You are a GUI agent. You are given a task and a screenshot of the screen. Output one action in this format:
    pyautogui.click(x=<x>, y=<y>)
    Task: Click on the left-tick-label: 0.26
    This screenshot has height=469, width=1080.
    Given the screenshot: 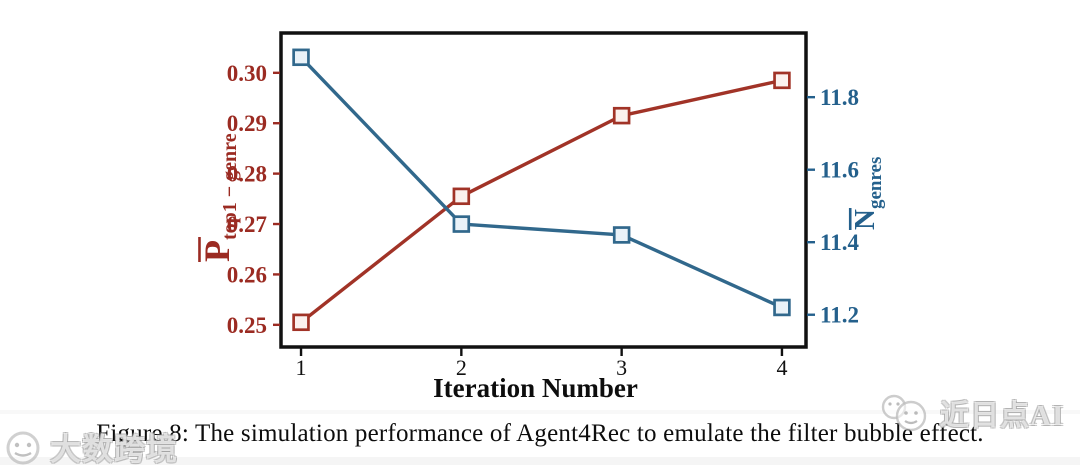 What is the action you would take?
    pyautogui.click(x=247, y=274)
    